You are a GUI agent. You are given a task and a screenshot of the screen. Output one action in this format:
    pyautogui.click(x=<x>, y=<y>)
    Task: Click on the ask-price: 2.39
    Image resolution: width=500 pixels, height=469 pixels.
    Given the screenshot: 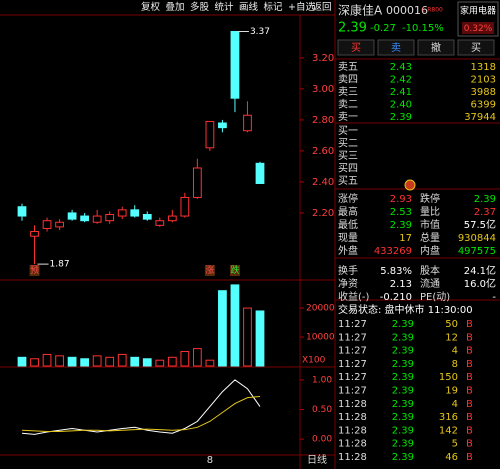 What is the action you would take?
    pyautogui.click(x=401, y=117)
    